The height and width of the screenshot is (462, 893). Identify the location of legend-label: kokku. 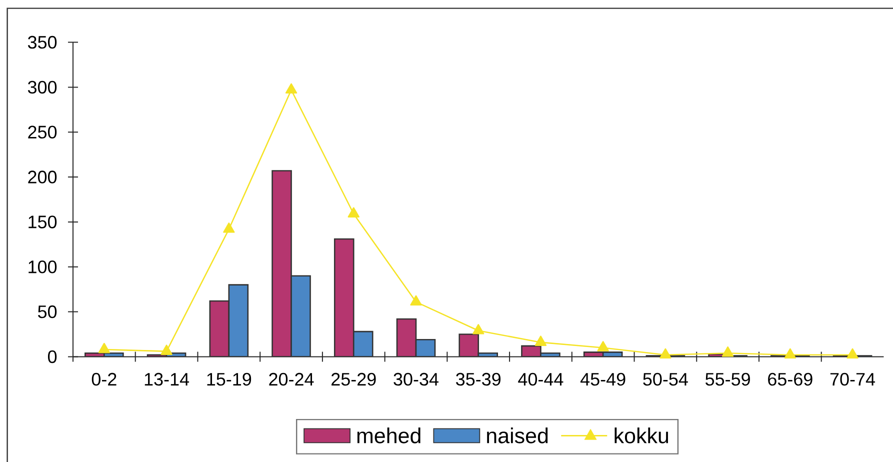
(641, 436).